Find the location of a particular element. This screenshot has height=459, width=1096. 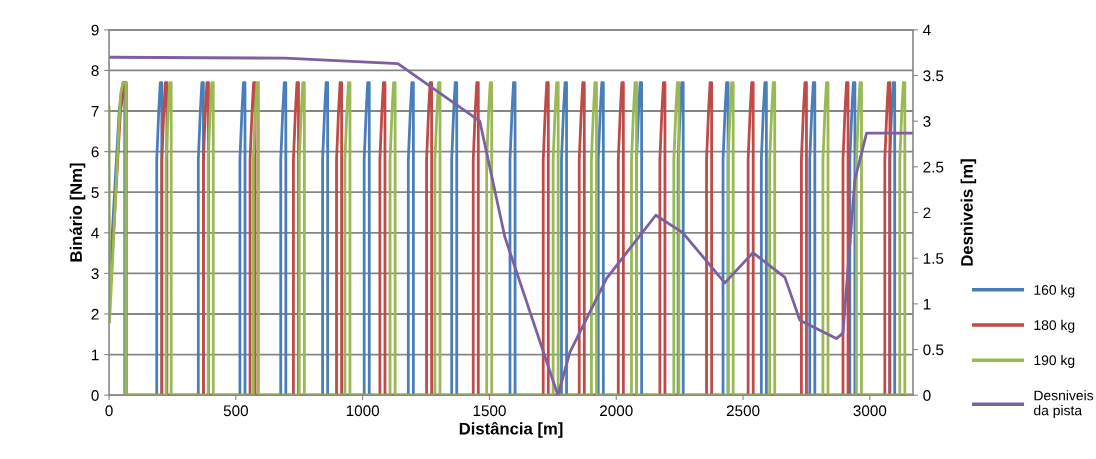

y-tick-label: 0 is located at coordinates (95, 395).